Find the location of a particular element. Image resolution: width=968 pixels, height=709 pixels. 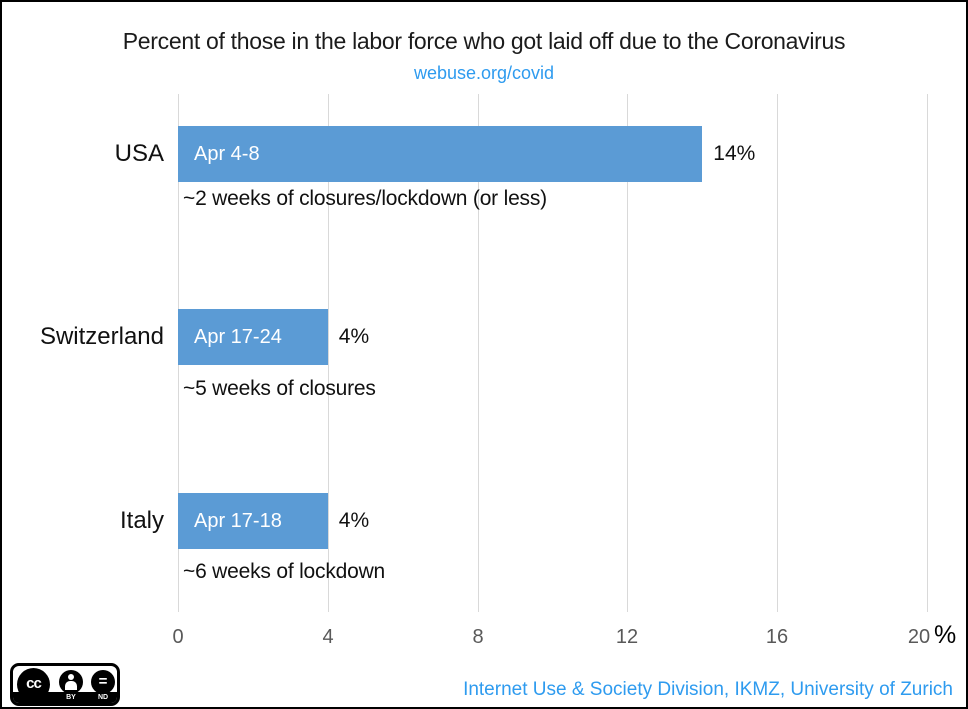

bar-italy: Apr 17-18 is located at coordinates (253, 521).